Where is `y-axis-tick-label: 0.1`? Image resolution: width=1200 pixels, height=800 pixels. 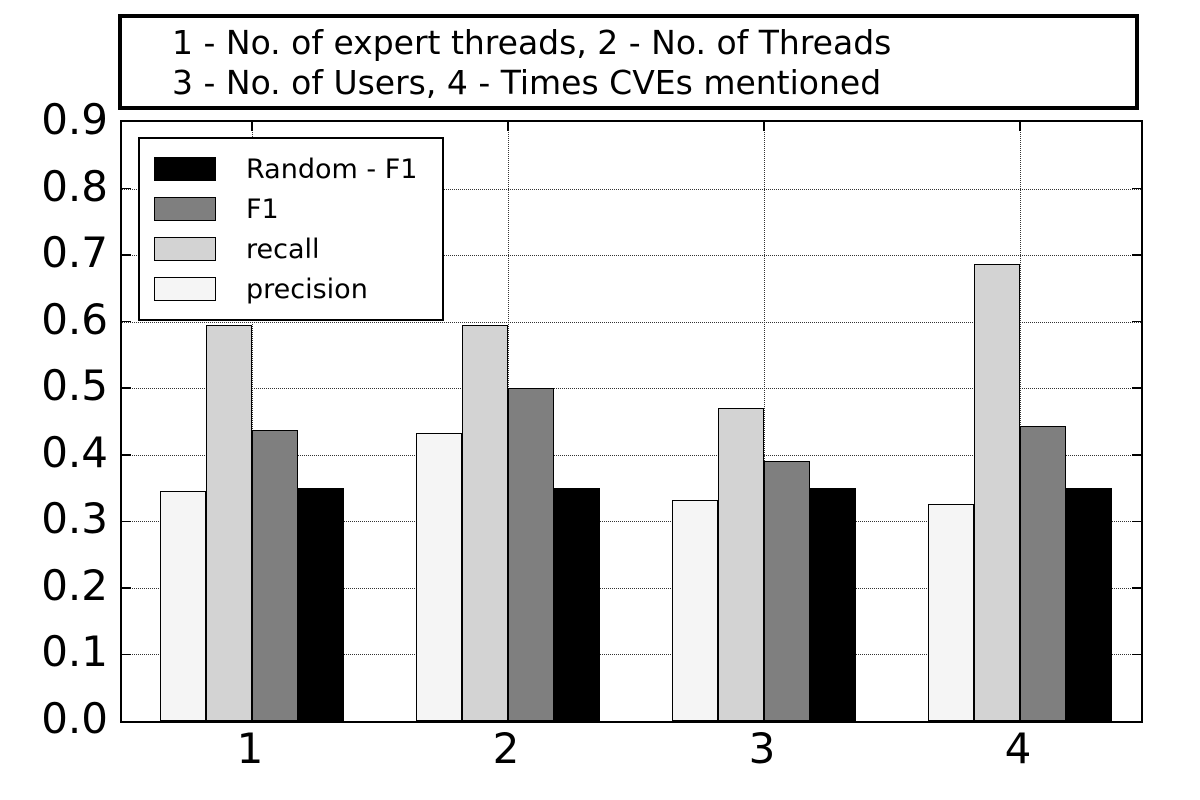
y-axis-tick-label: 0.1 is located at coordinates (74, 652).